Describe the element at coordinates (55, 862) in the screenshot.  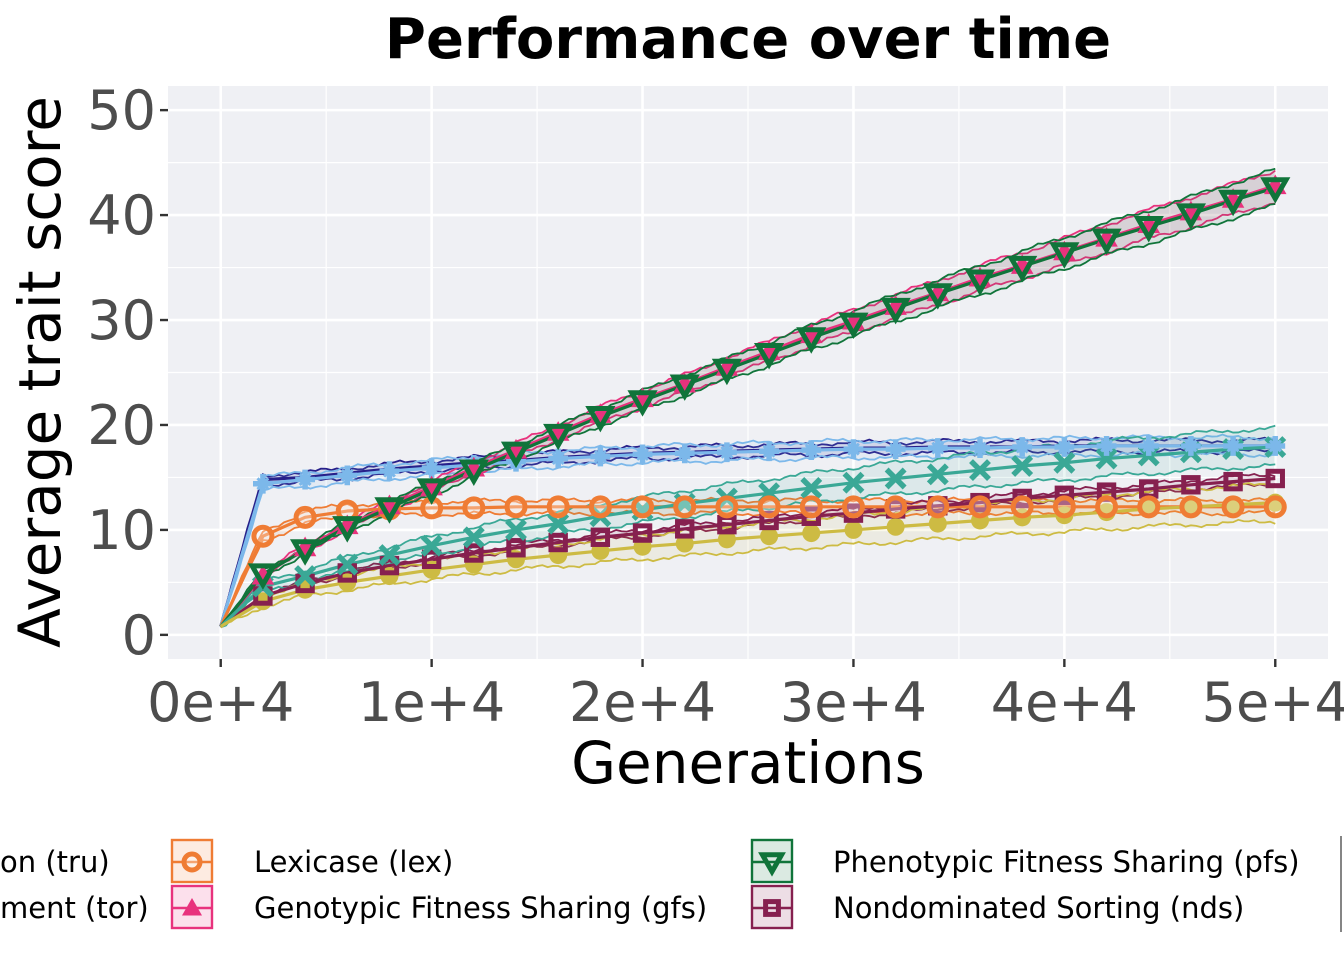
I see `legend-label: on (tru)` at that location.